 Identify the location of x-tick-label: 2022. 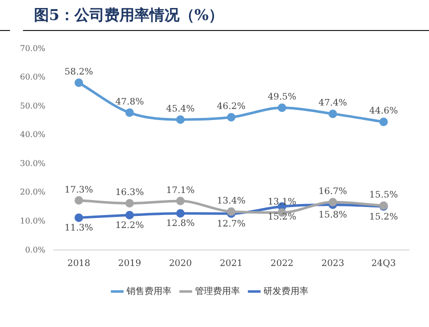
(282, 263).